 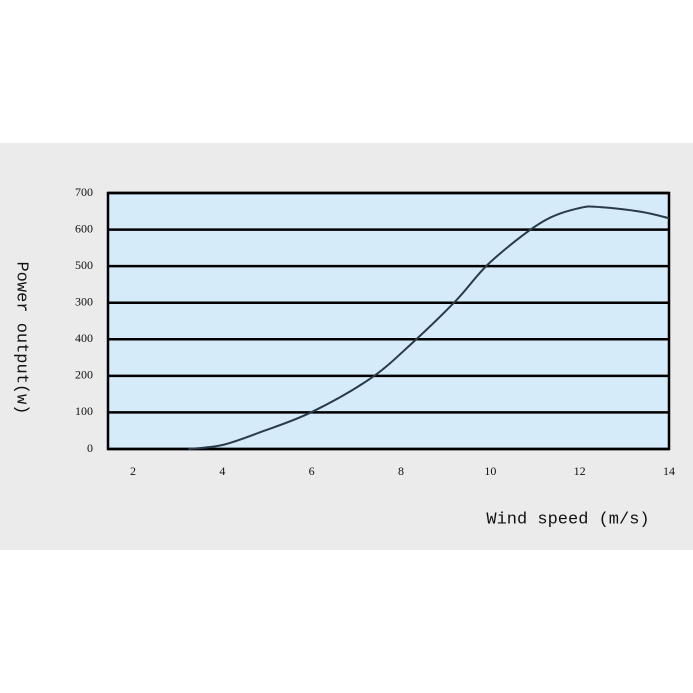 What do you see at coordinates (669, 471) in the screenshot?
I see `x-tick-label: 14` at bounding box center [669, 471].